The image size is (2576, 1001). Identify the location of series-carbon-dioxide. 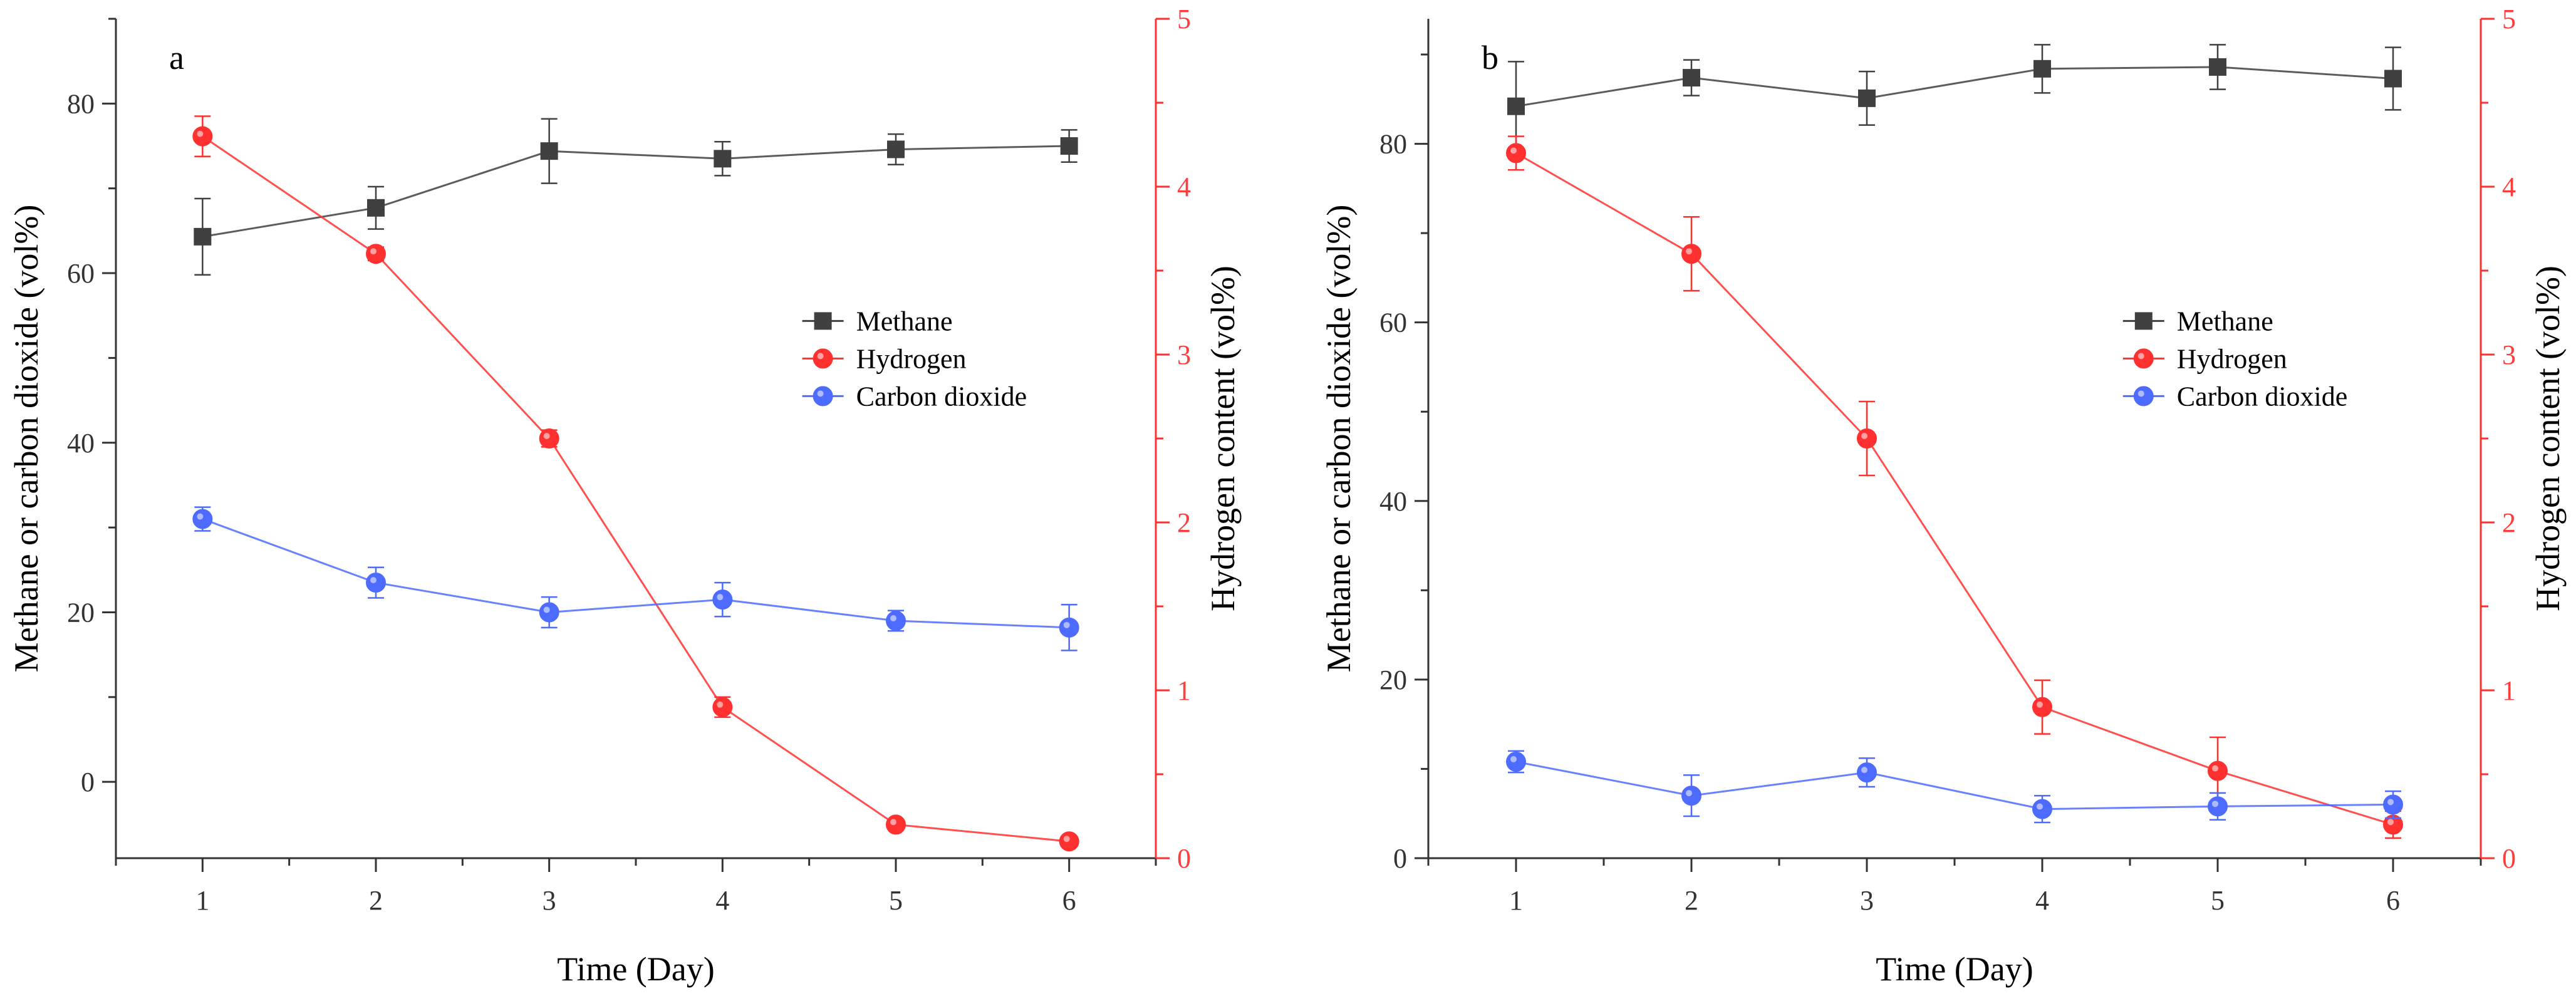
(635, 578).